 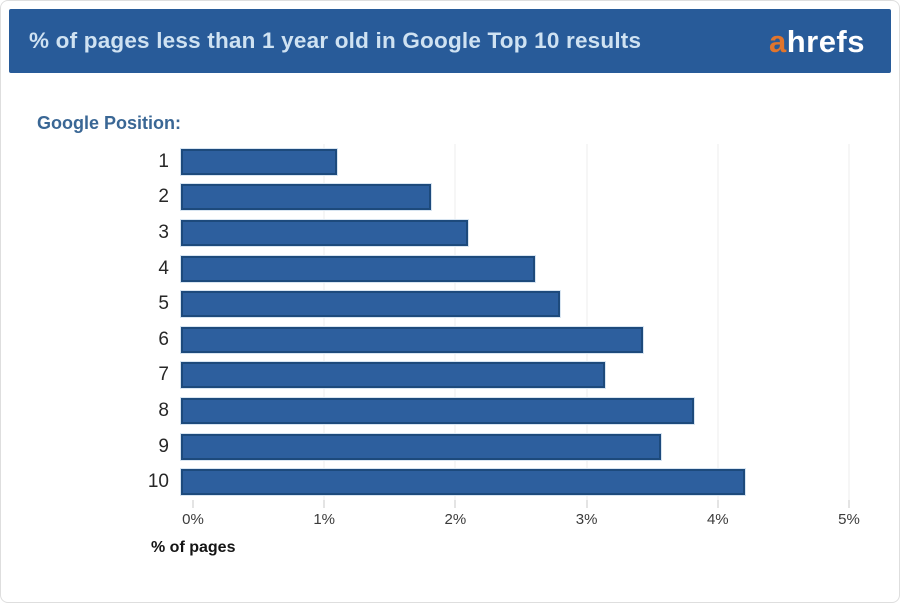 I want to click on ahrefs-logo: ahrefs, so click(x=817, y=41).